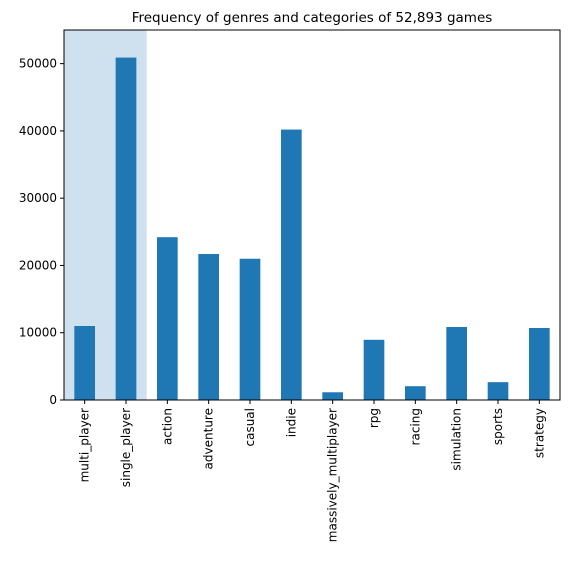 The image size is (570, 575). I want to click on x-tick-label: racing, so click(415, 426).